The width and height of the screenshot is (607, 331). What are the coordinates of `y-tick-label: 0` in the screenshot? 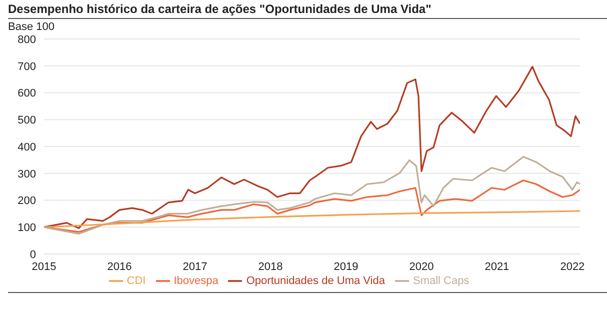 It's located at (33, 254).